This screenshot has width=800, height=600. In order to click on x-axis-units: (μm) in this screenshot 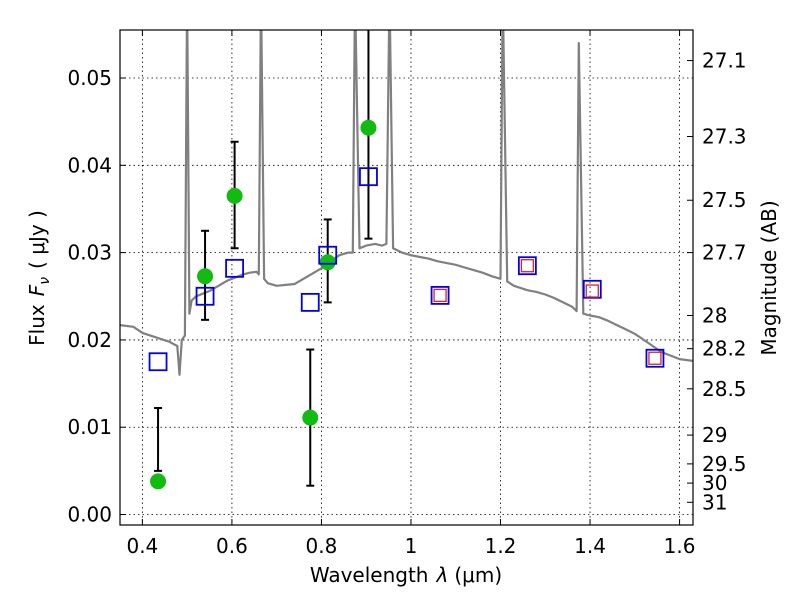, I will do `click(478, 575)`.